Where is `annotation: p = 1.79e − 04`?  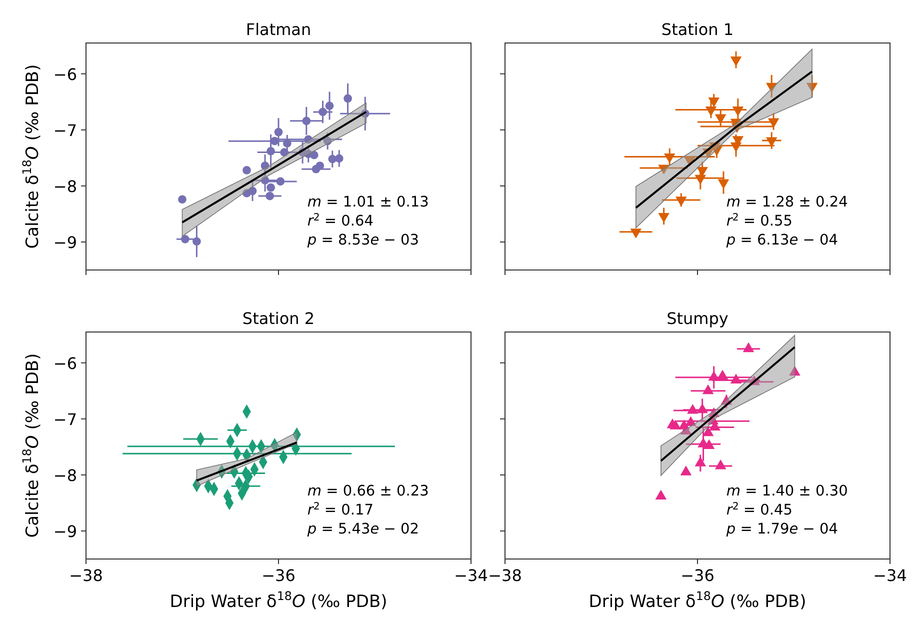
annotation: p = 1.79e − 04 is located at coordinates (781, 529).